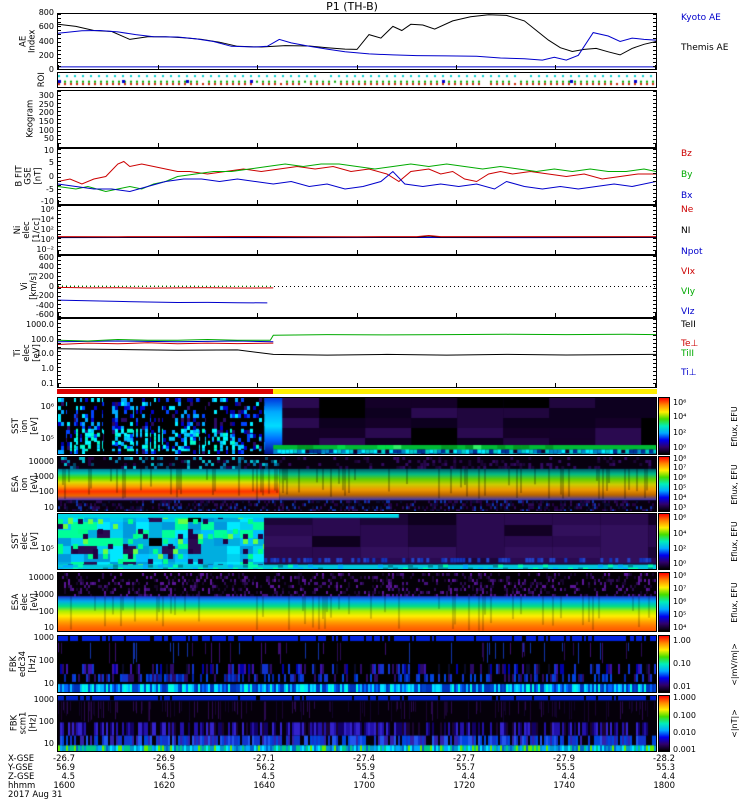  Describe the element at coordinates (43, 477) in the screenshot. I see `esa_ion-ytick: 1000` at that location.